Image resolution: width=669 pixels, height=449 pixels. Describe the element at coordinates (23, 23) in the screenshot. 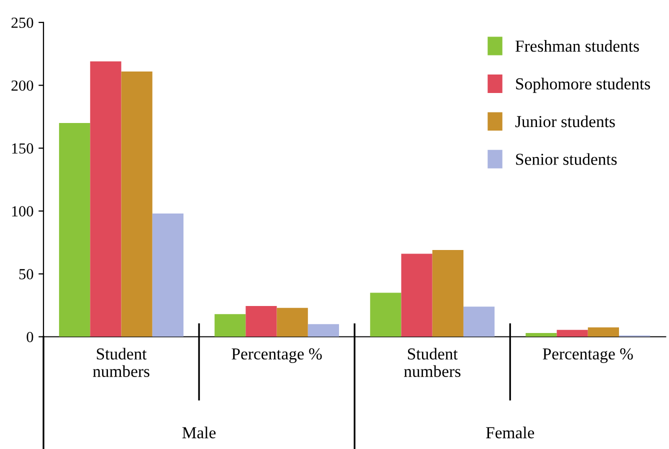

I see `y-tick-label: 250` at that location.